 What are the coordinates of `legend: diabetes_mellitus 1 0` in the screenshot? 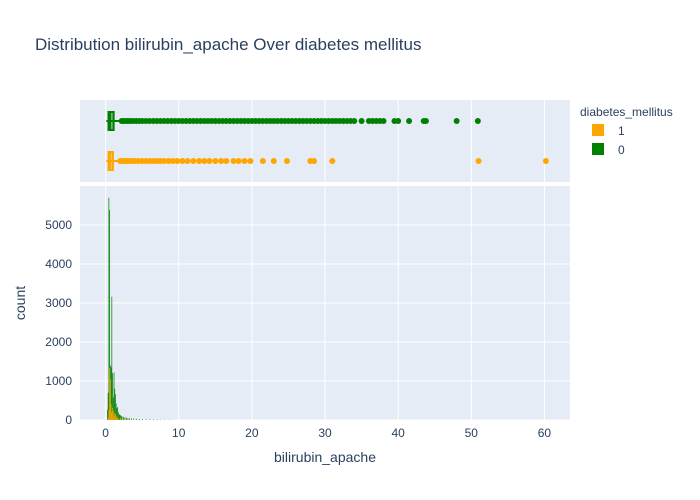 It's located at (626, 131).